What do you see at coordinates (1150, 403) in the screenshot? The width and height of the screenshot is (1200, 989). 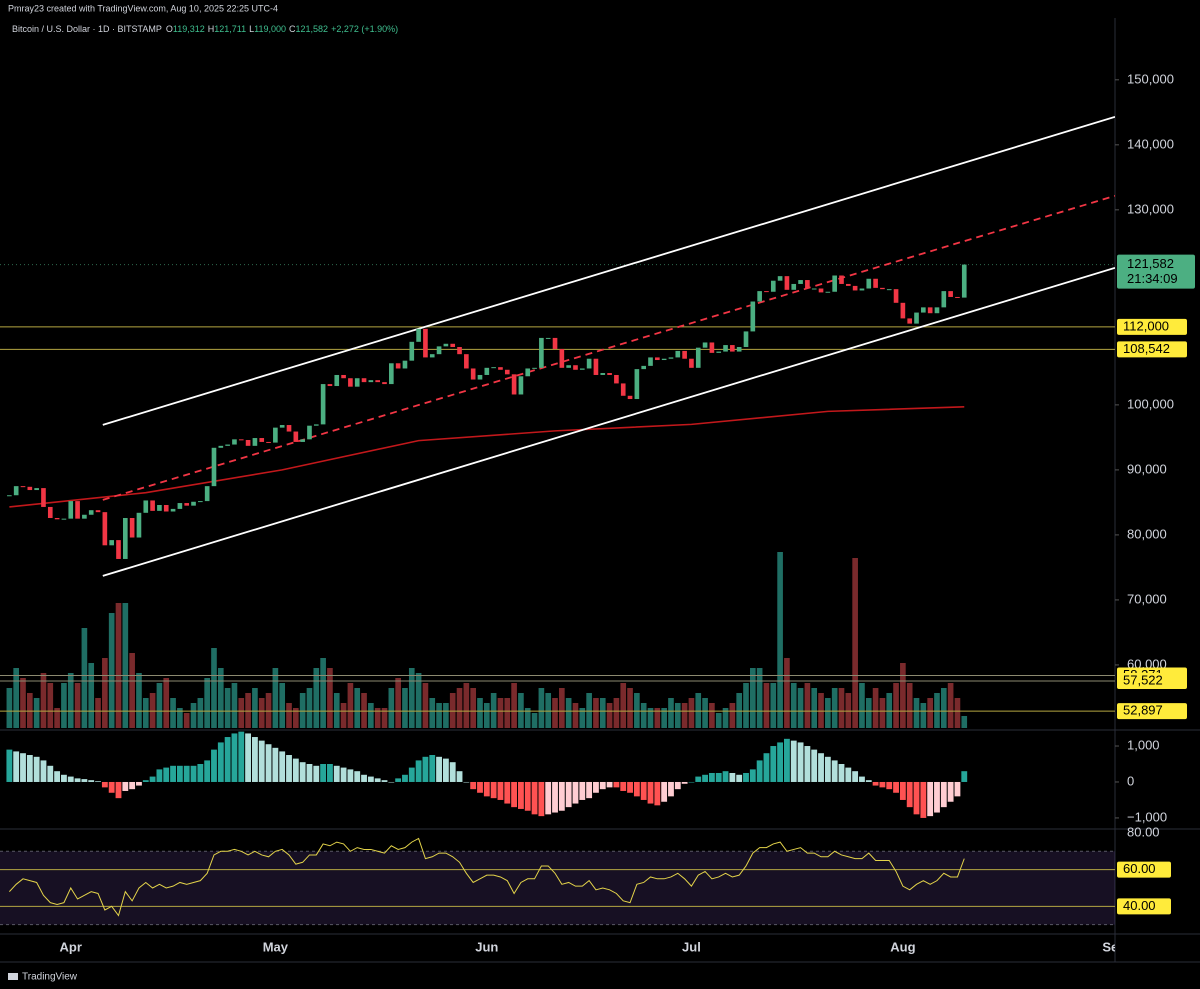 I see `y-tick-label: 100,000` at bounding box center [1150, 403].